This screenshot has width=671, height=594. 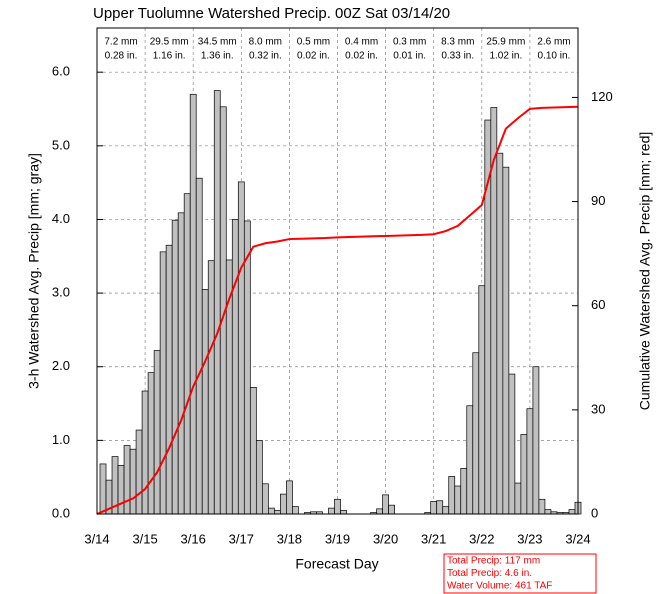 What do you see at coordinates (96, 538) in the screenshot?
I see `x-tick-label: 3/14` at bounding box center [96, 538].